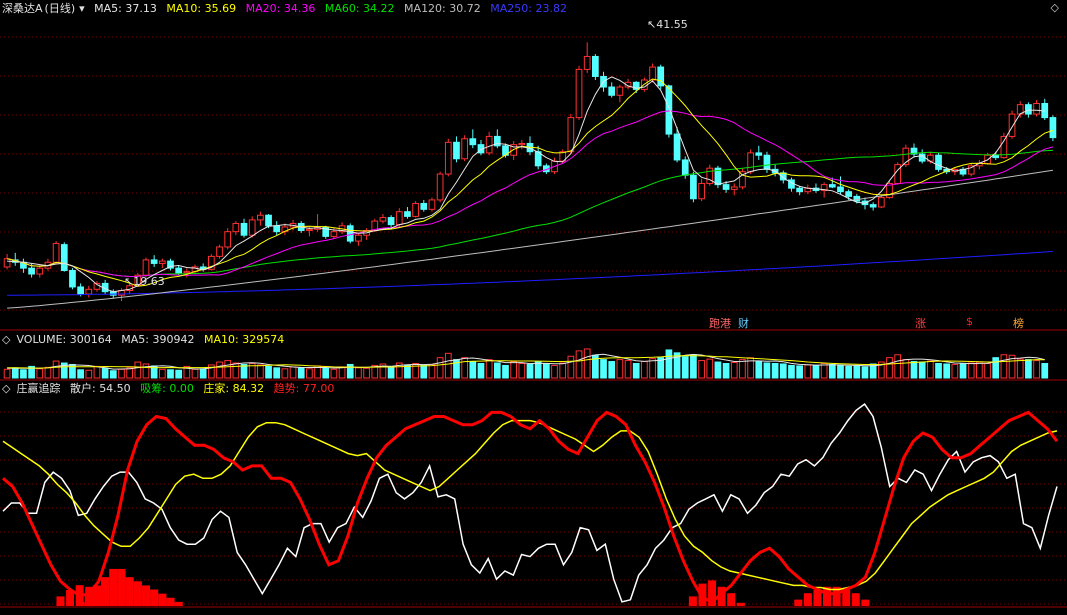  What do you see at coordinates (526, 363) in the screenshot?
I see `volume-bars` at bounding box center [526, 363].